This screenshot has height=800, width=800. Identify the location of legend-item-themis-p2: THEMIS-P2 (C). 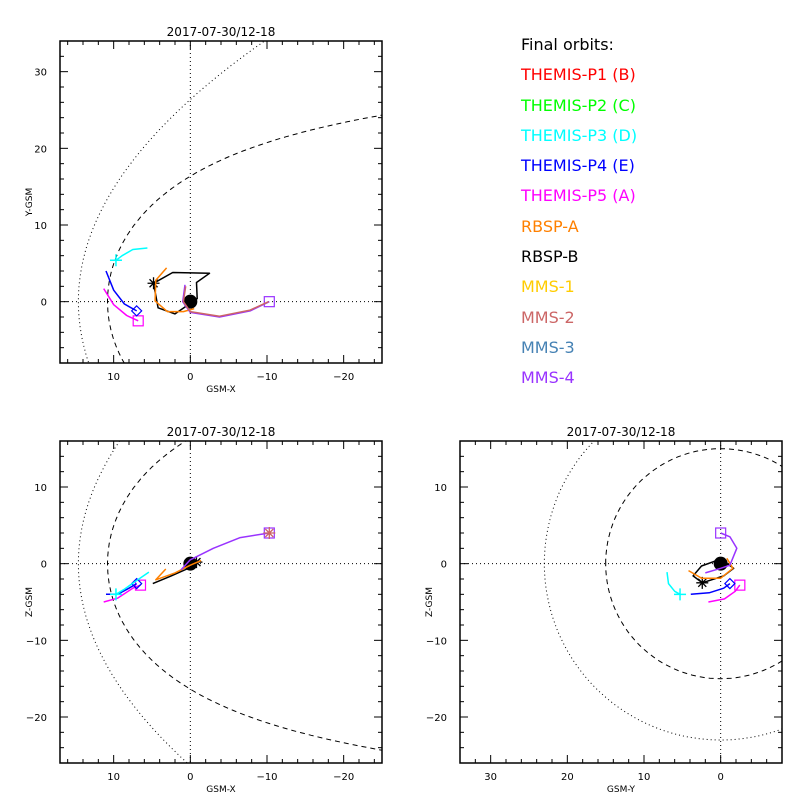
(578, 105).